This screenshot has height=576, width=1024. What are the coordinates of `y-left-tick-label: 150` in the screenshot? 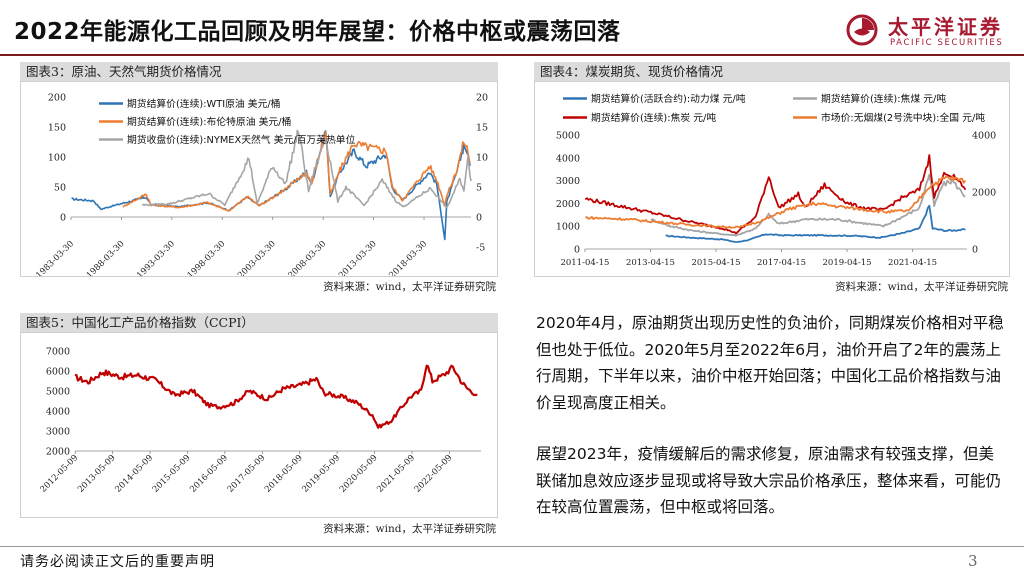 It's located at (57, 128).